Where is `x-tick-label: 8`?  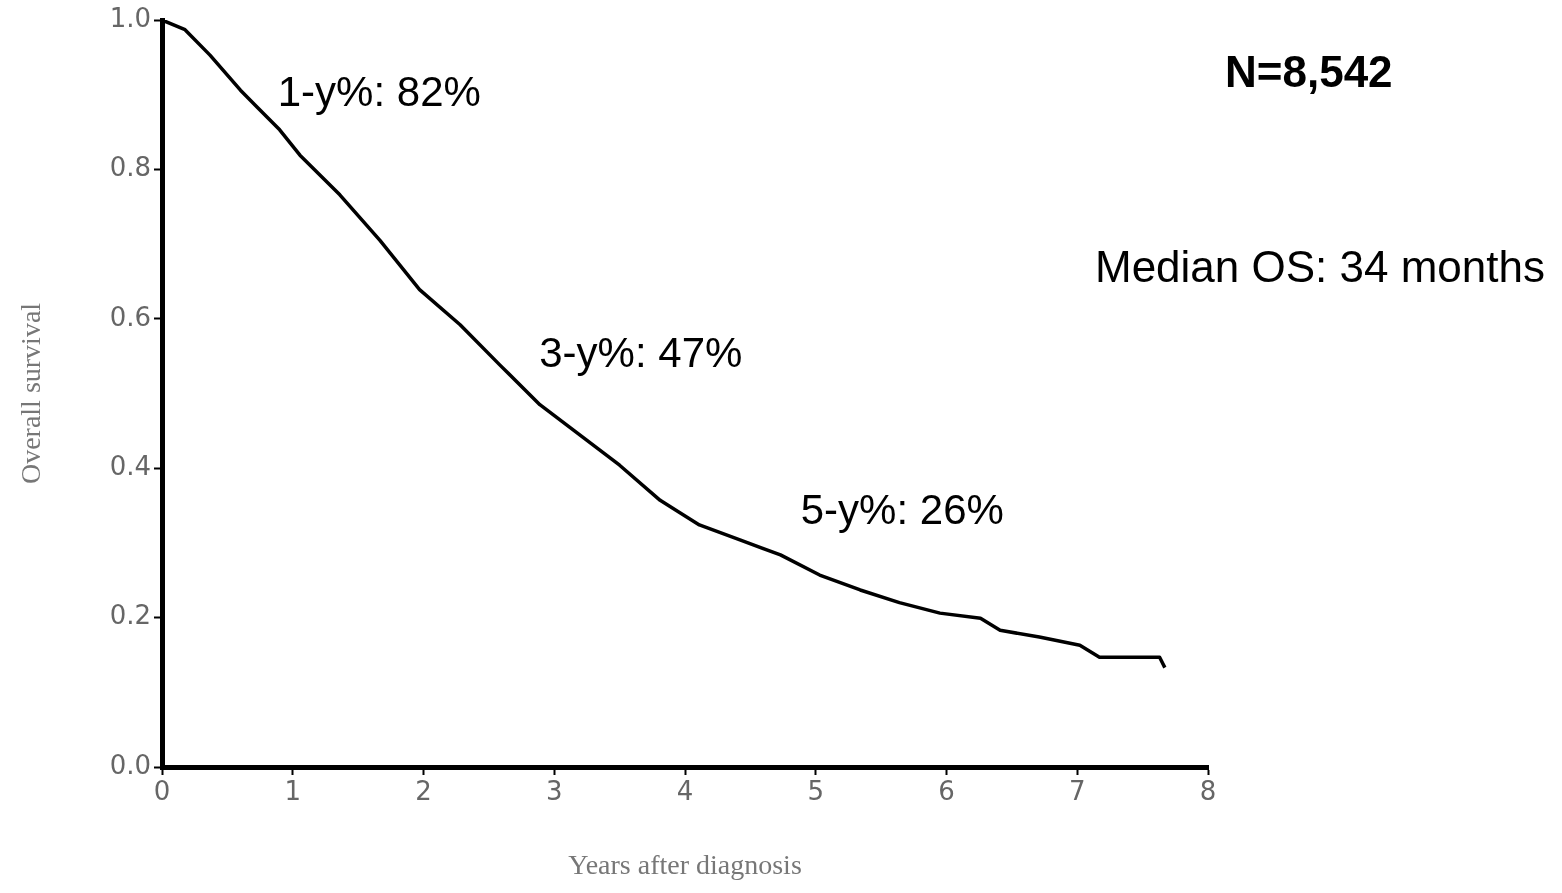
x-tick-label: 8 is located at coordinates (1208, 791).